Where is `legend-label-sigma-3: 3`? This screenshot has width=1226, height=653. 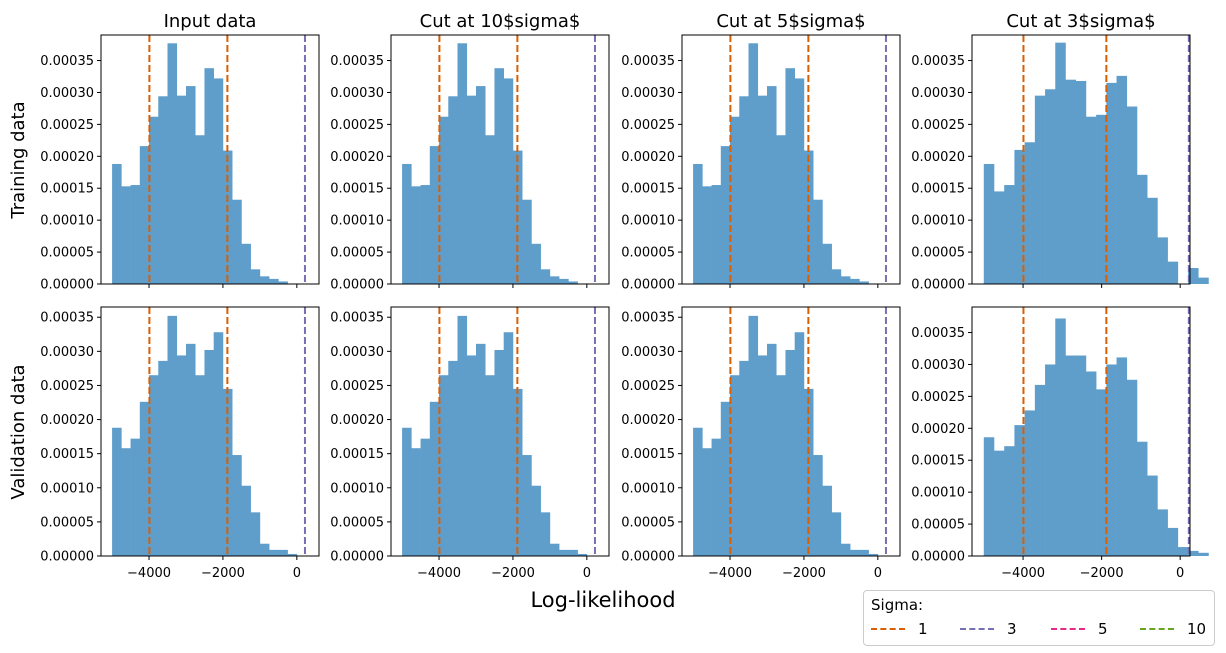
legend-label-sigma-3: 3 is located at coordinates (1012, 629).